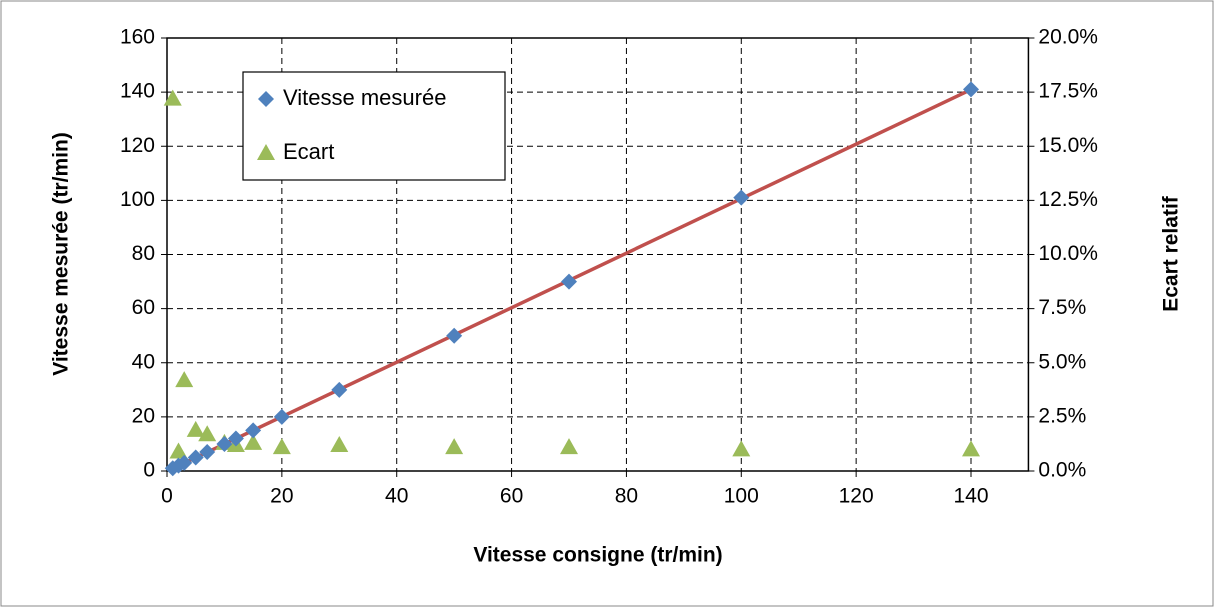 Image resolution: width=1214 pixels, height=612 pixels. Describe the element at coordinates (364, 97) in the screenshot. I see `legend-label: Vitesse mesurée` at that location.